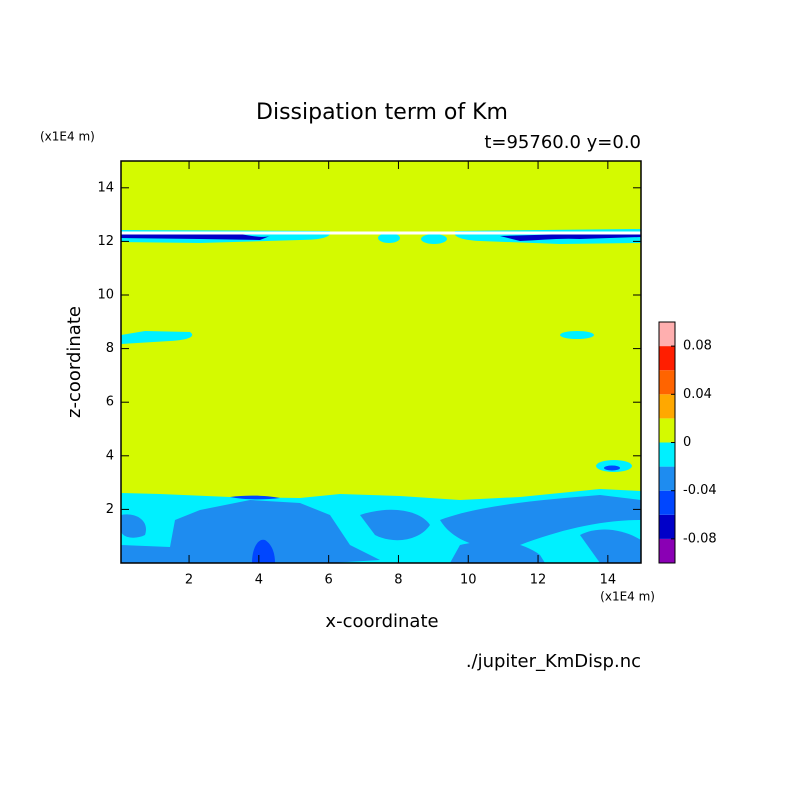 The width and height of the screenshot is (804, 808). I want to click on x-axis-label: x-coordinate, so click(381, 621).